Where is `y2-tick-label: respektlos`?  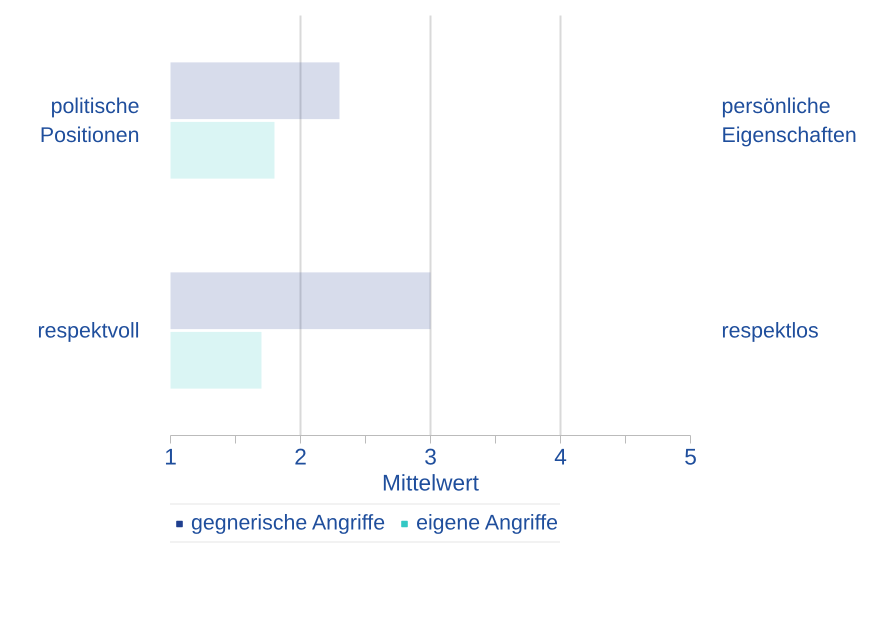
y2-tick-label: respektlos is located at coordinates (770, 330).